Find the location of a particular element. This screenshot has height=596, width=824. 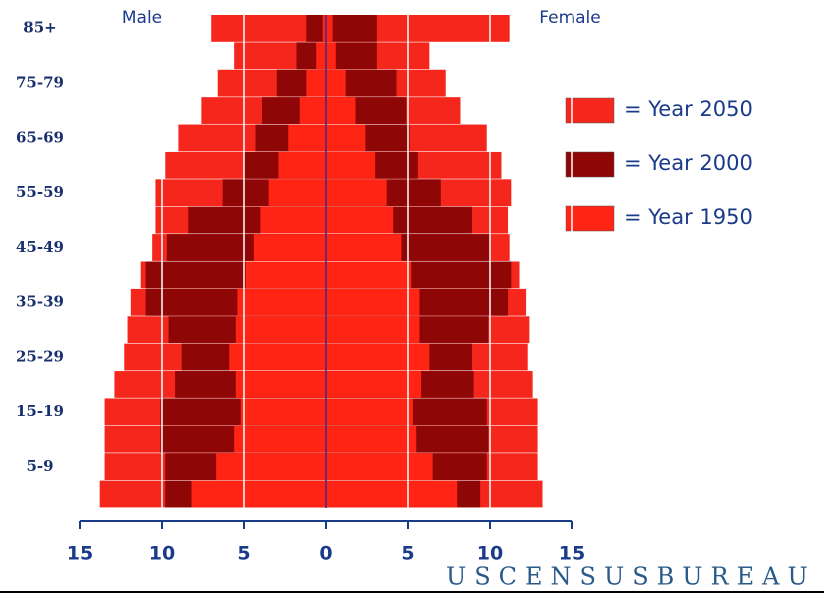

age-label: 5-9 is located at coordinates (39, 466).